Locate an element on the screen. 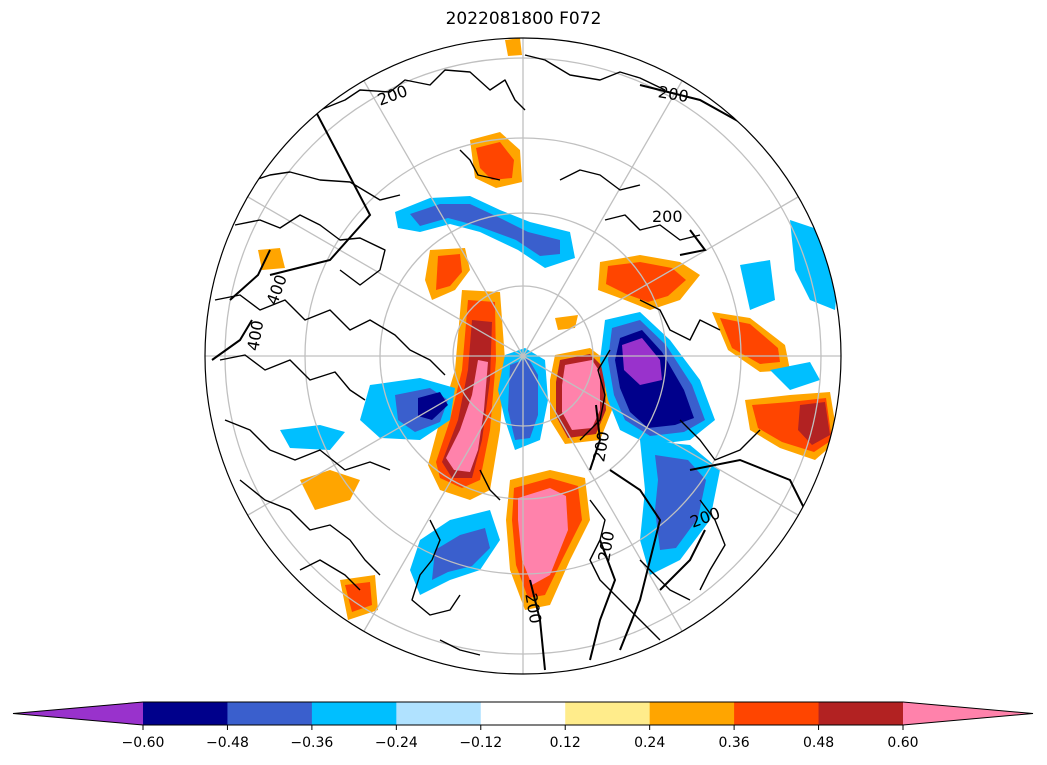 This screenshot has height=765, width=1047. colorbar-extend-high is located at coordinates (968, 713).